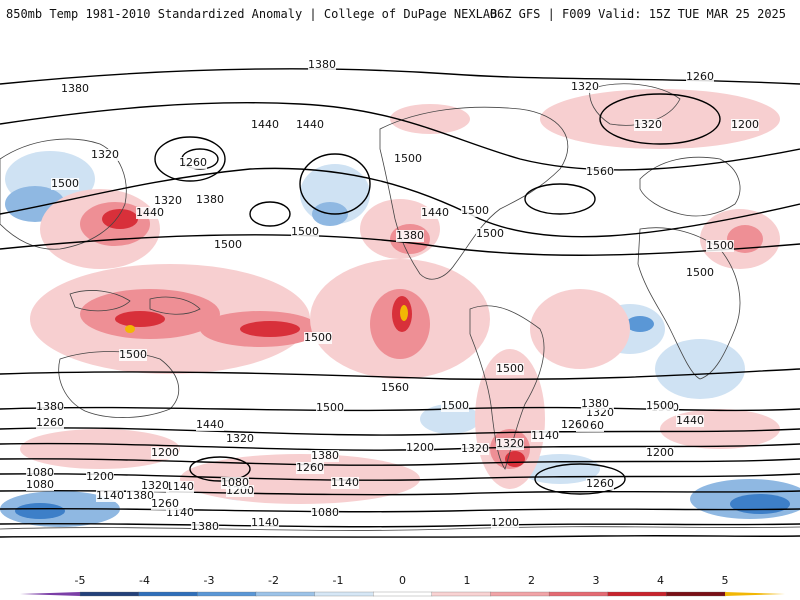 This screenshot has width=800, height=600. Describe the element at coordinates (596, 580) in the screenshot. I see `colorbar-tick-label: 3` at that location.